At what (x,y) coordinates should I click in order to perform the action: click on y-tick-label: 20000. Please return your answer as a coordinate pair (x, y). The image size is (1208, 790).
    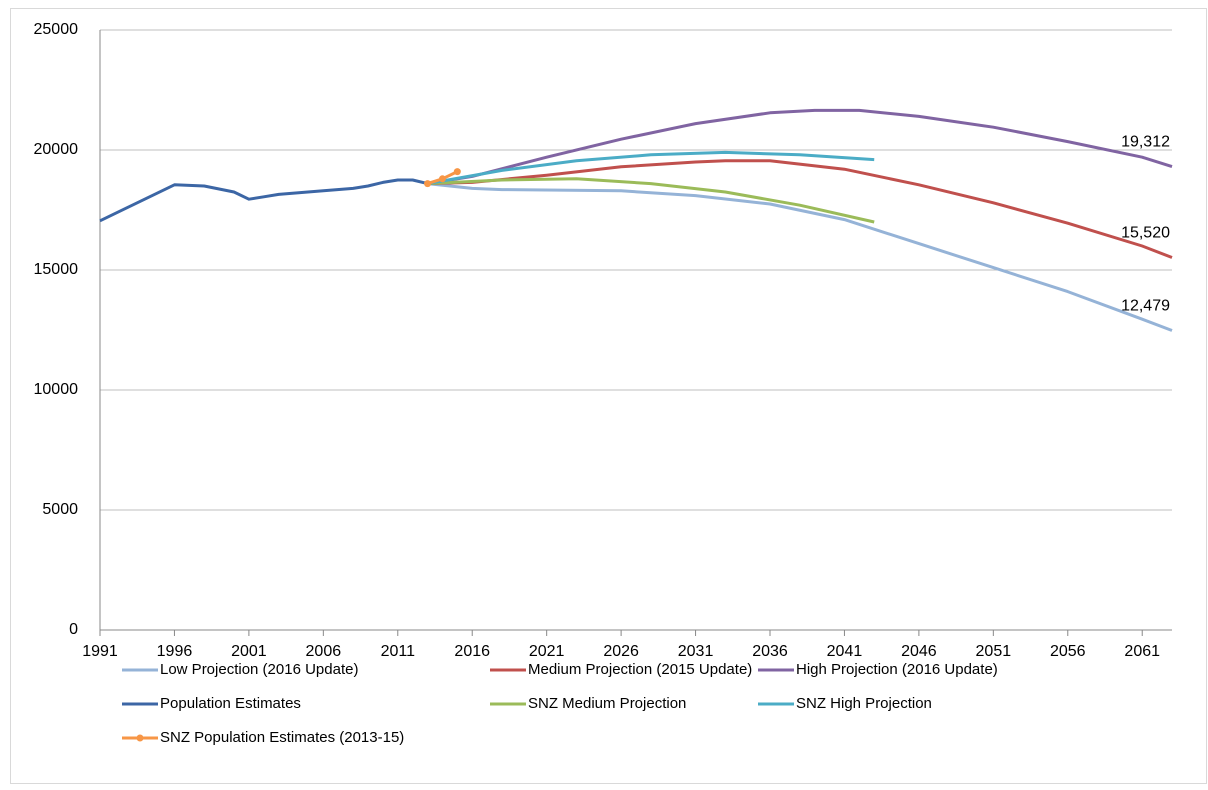
    Looking at the image, I should click on (56, 149).